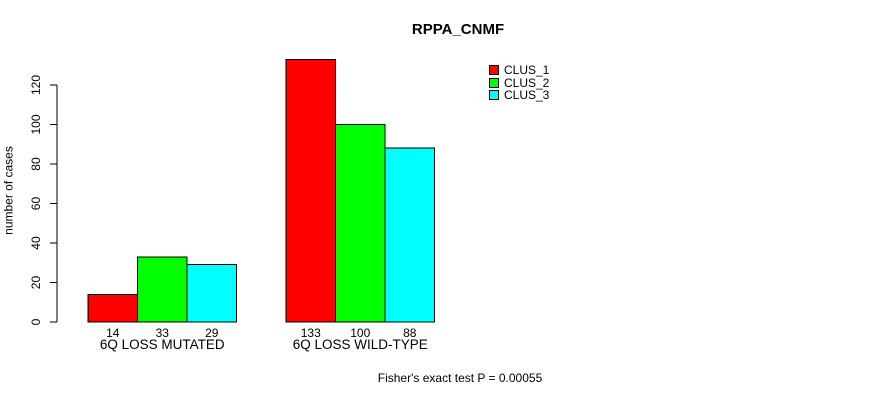 Image resolution: width=890 pixels, height=400 pixels. I want to click on legend-item-clus_2: CLUS_2, so click(519, 83).